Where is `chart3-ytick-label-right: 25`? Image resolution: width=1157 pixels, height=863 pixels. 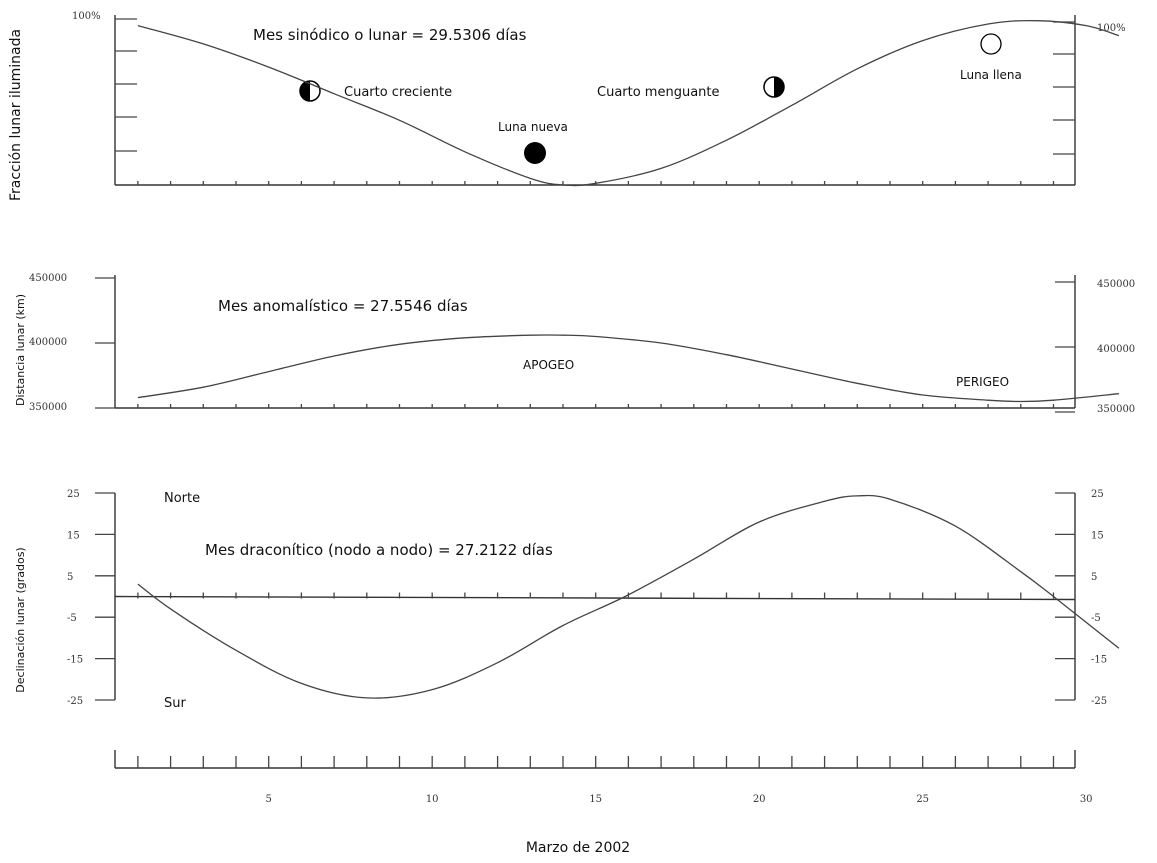 chart3-ytick-label-right: 25 is located at coordinates (1097, 494).